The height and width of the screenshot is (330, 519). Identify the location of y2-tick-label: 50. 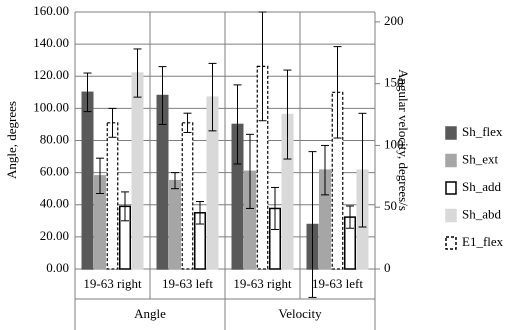
(390, 205).